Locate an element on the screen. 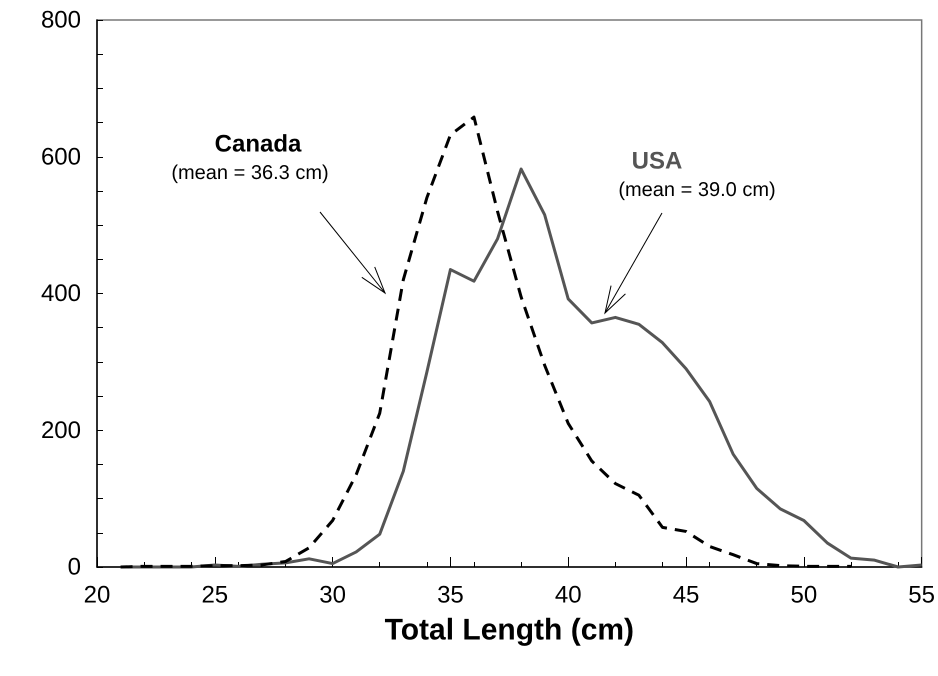 The image size is (938, 676). y-tick-label: 200 is located at coordinates (60, 430).